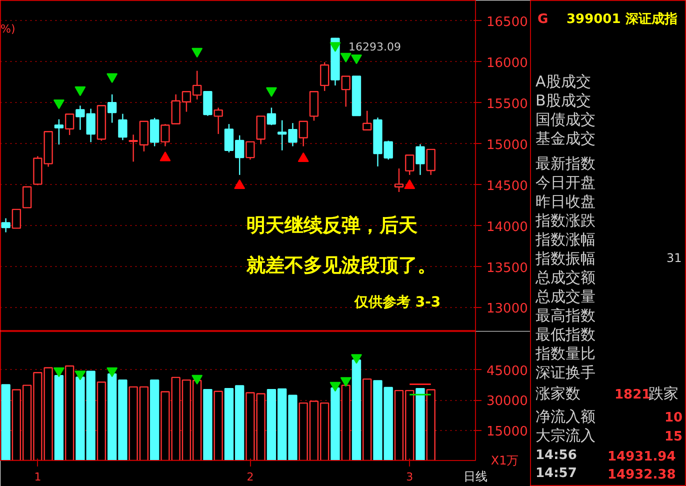  Describe the element at coordinates (663, 393) in the screenshot. I see `text: 跌家` at that location.